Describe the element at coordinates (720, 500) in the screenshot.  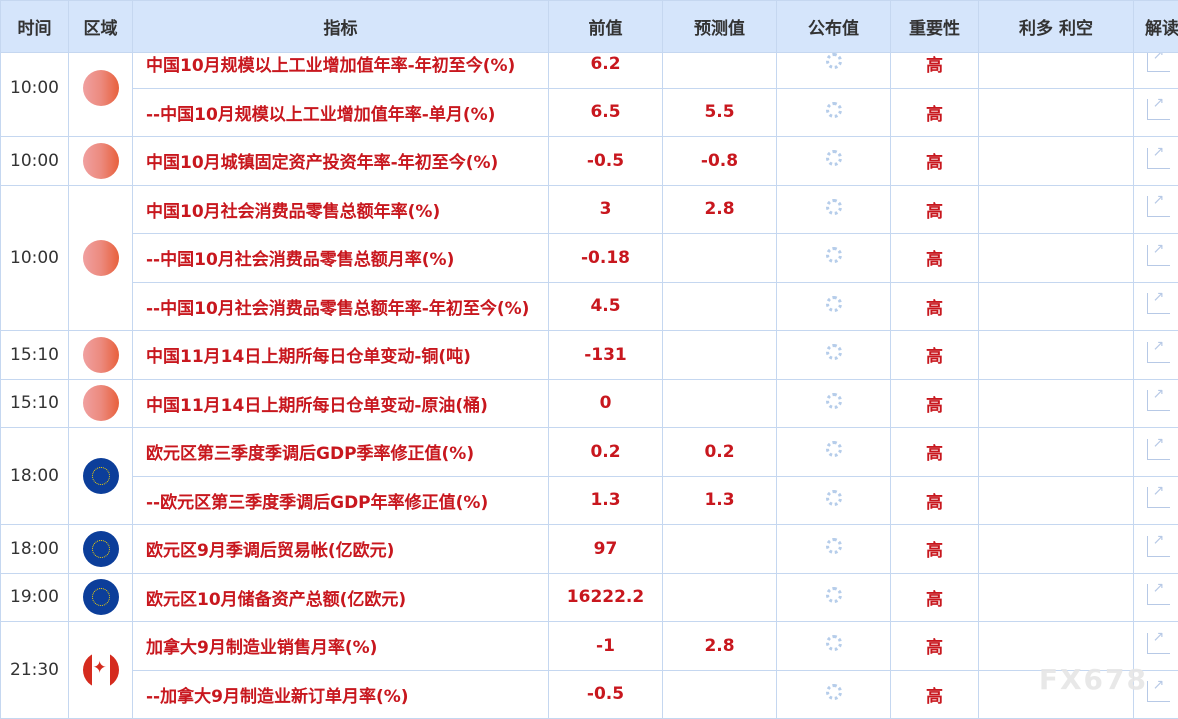
I see `forecast-value: 1.3` at that location.